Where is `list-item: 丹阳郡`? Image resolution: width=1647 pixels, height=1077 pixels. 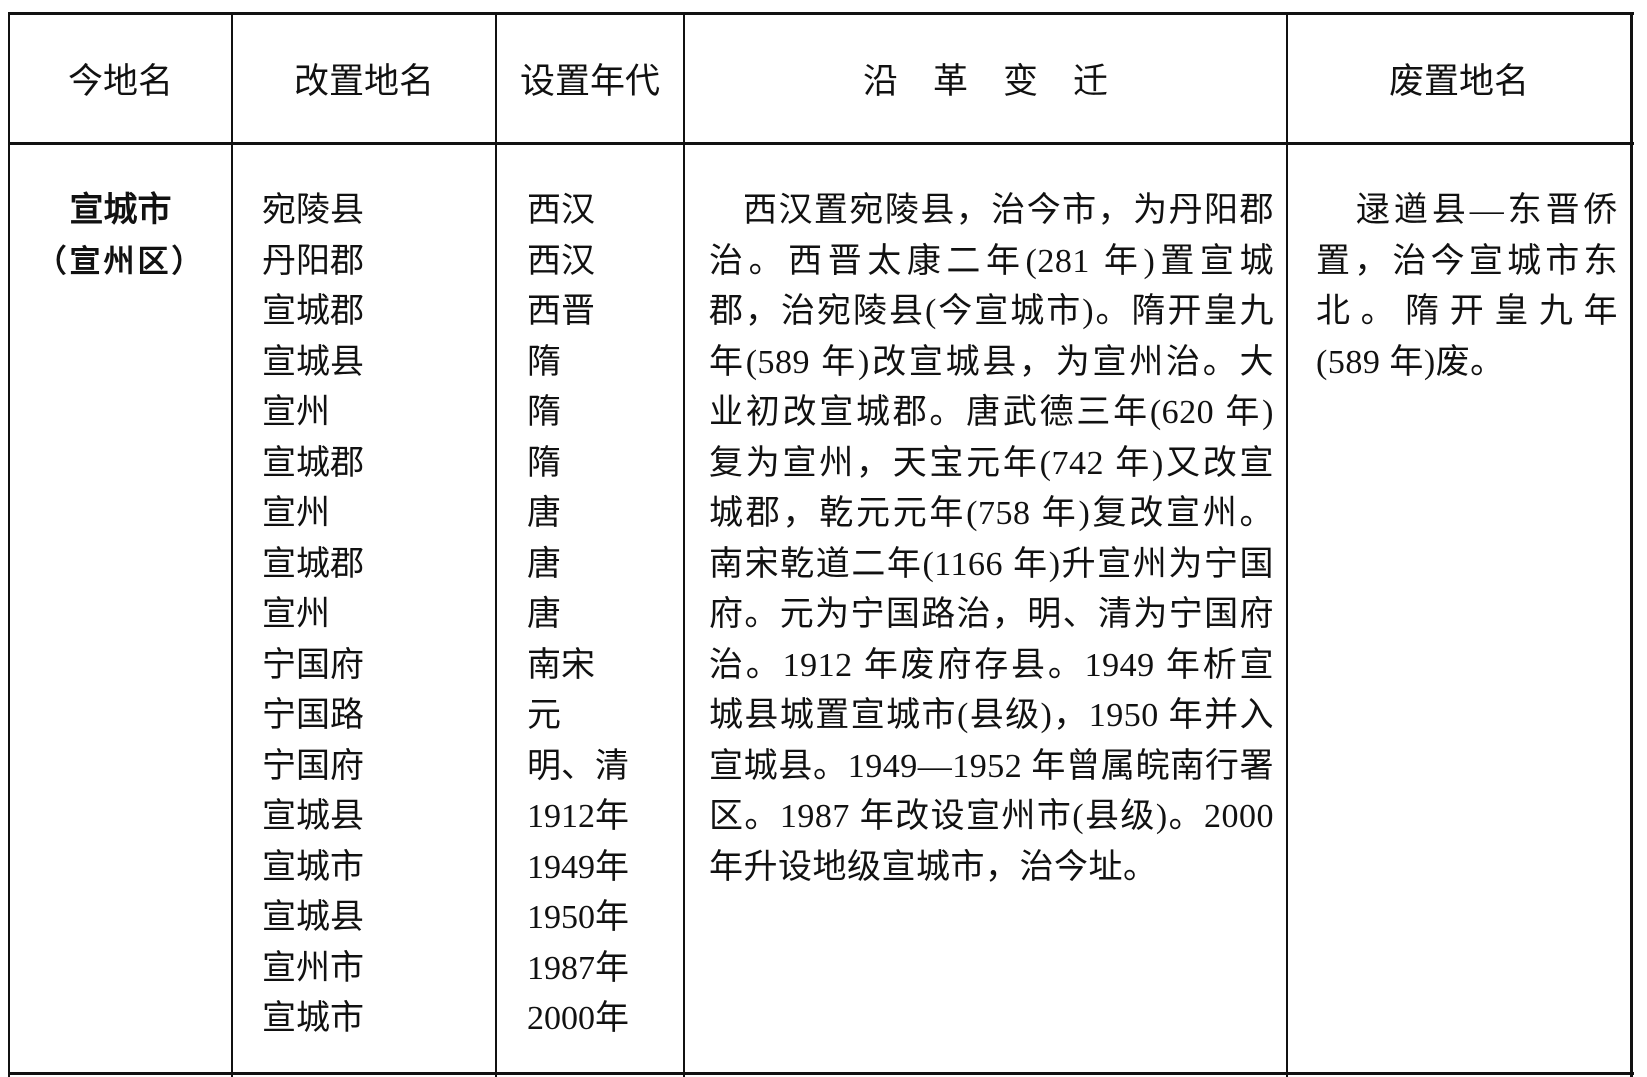
list-item: 丹阳郡 is located at coordinates (313, 261).